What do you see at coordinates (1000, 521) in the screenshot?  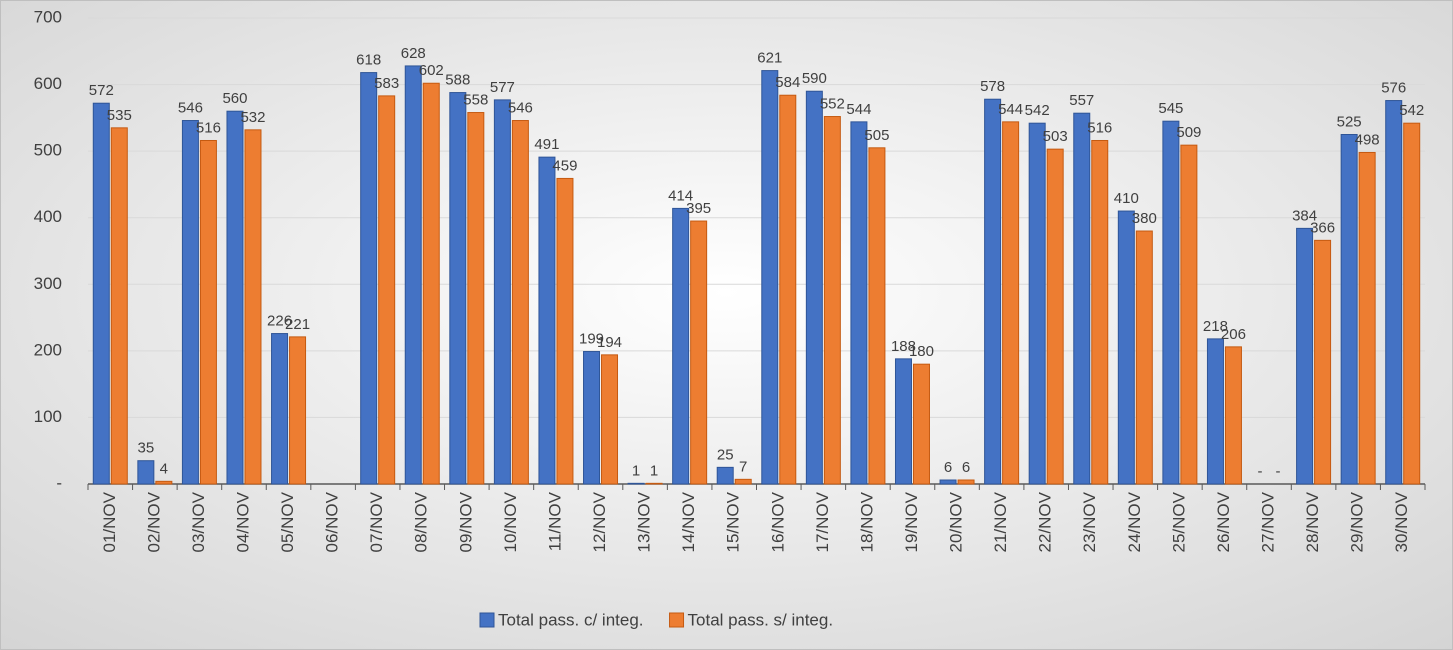 I see `x-tick-label: 21/NOV` at bounding box center [1000, 521].